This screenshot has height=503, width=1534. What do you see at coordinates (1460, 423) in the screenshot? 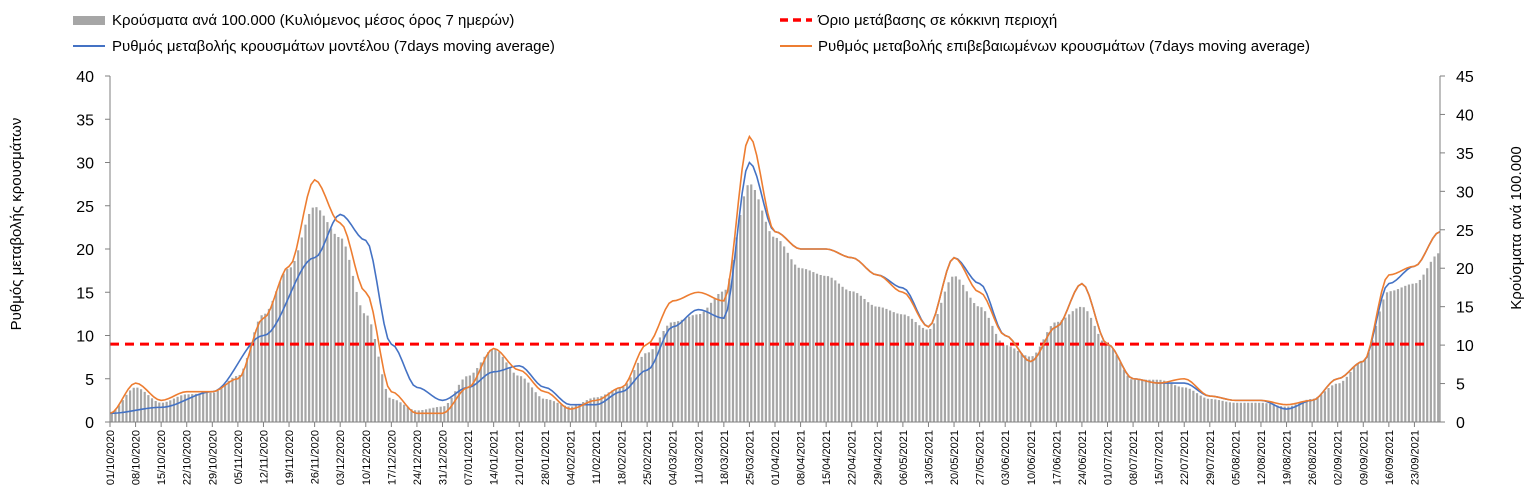
I see `right-tick-label: 0` at bounding box center [1460, 423].